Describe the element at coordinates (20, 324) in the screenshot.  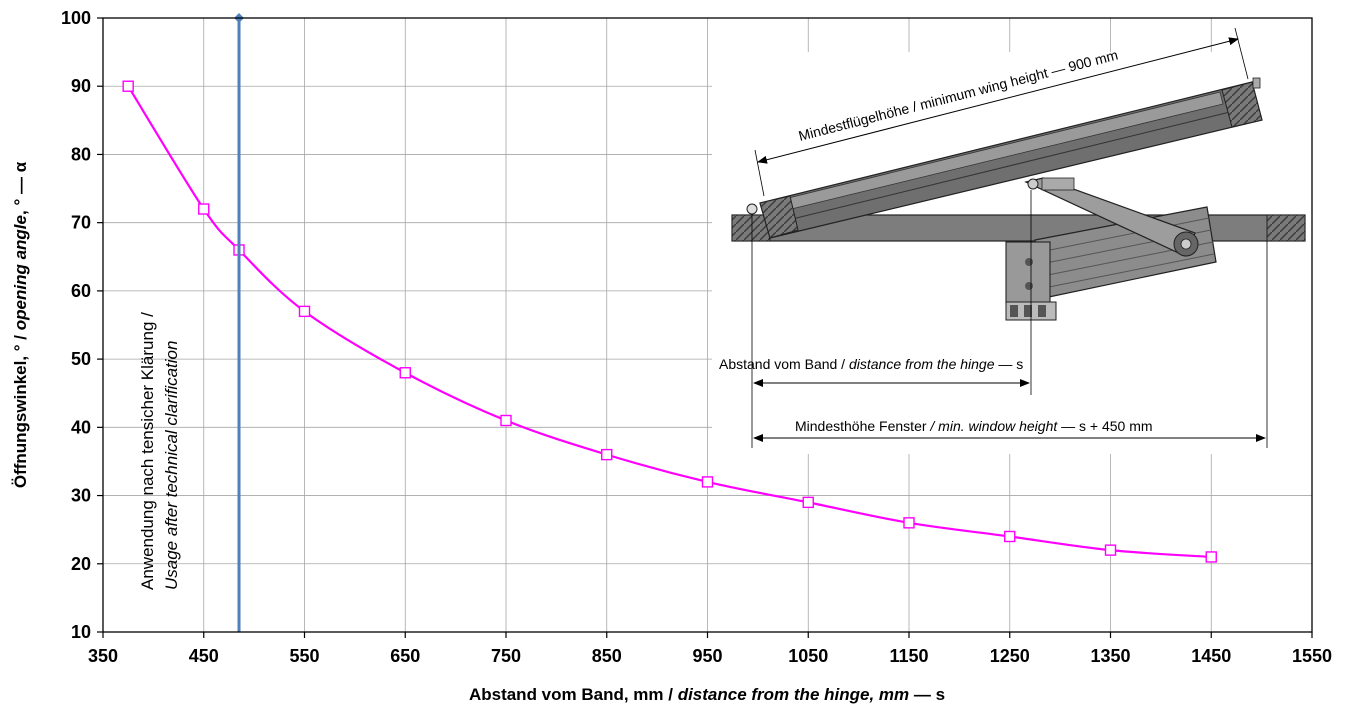
I see `y-axis-title: Öffnungswinkel, ° / opening angle, ° — α` at that location.